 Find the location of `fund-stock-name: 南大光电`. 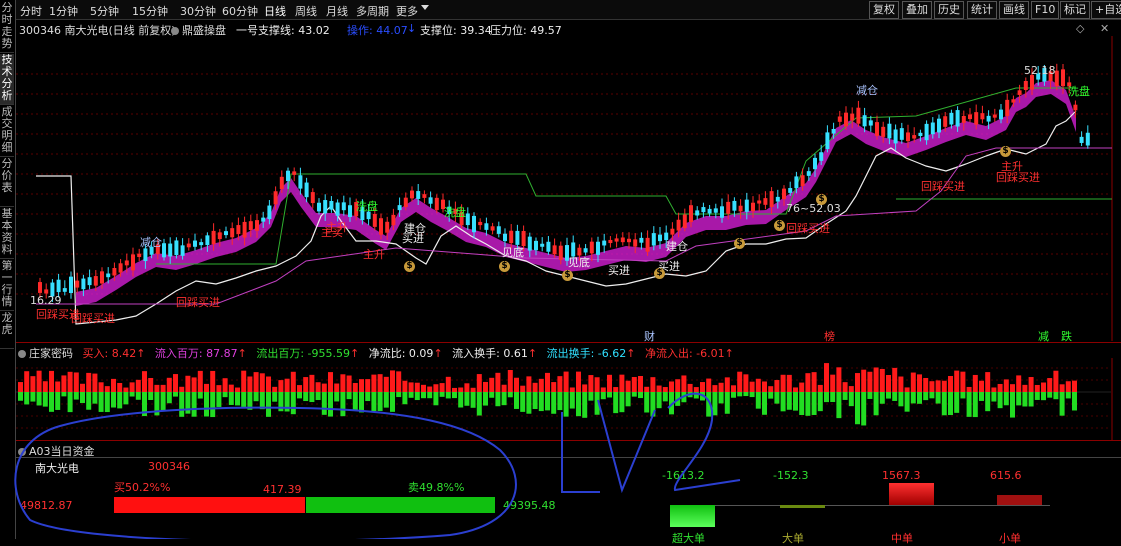

fund-stock-name: 南大光电 is located at coordinates (57, 468).